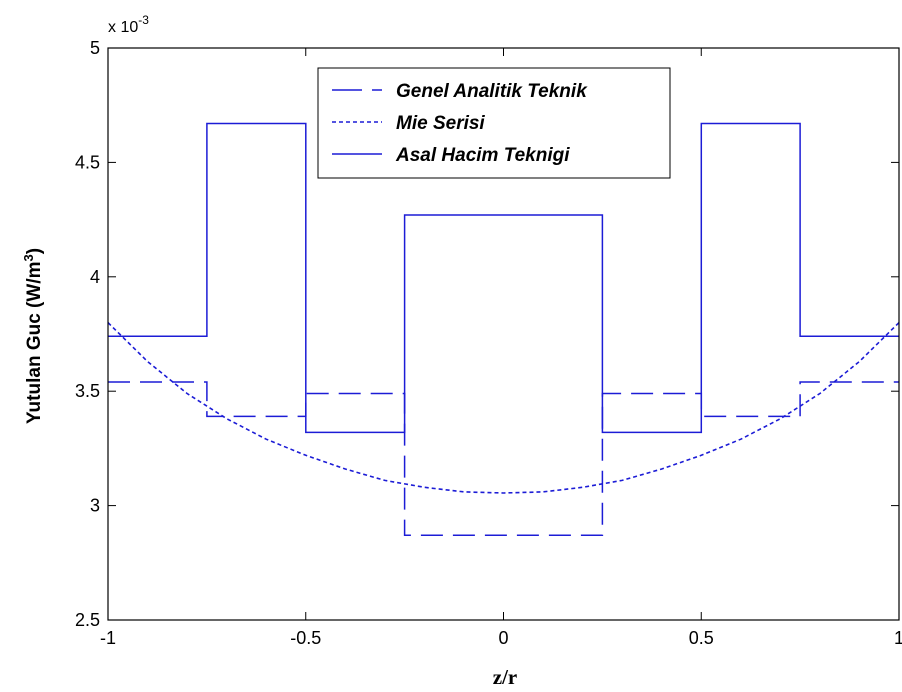  Describe the element at coordinates (898, 638) in the screenshot. I see `x-tick-label: 1` at that location.